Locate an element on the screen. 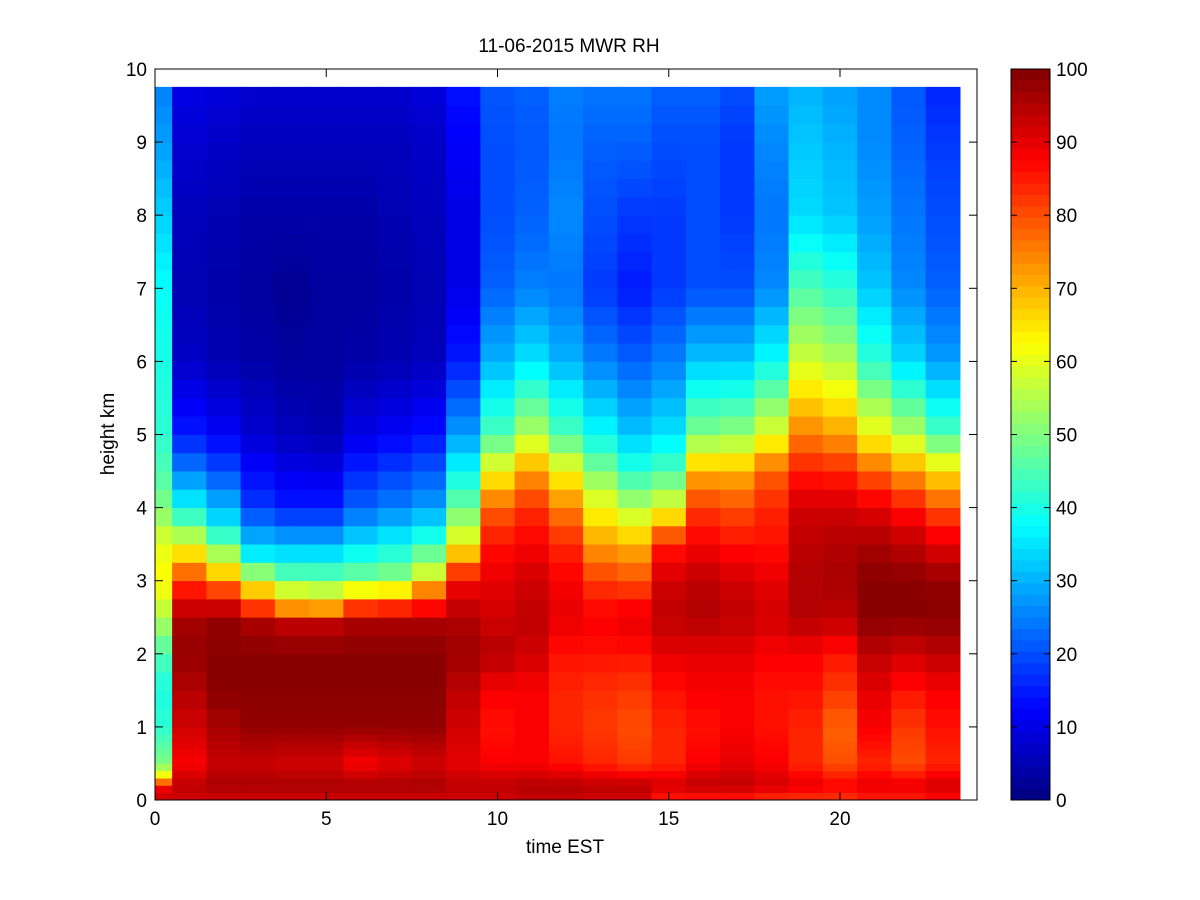  colorbar-tick-label: 40 is located at coordinates (1066, 509).